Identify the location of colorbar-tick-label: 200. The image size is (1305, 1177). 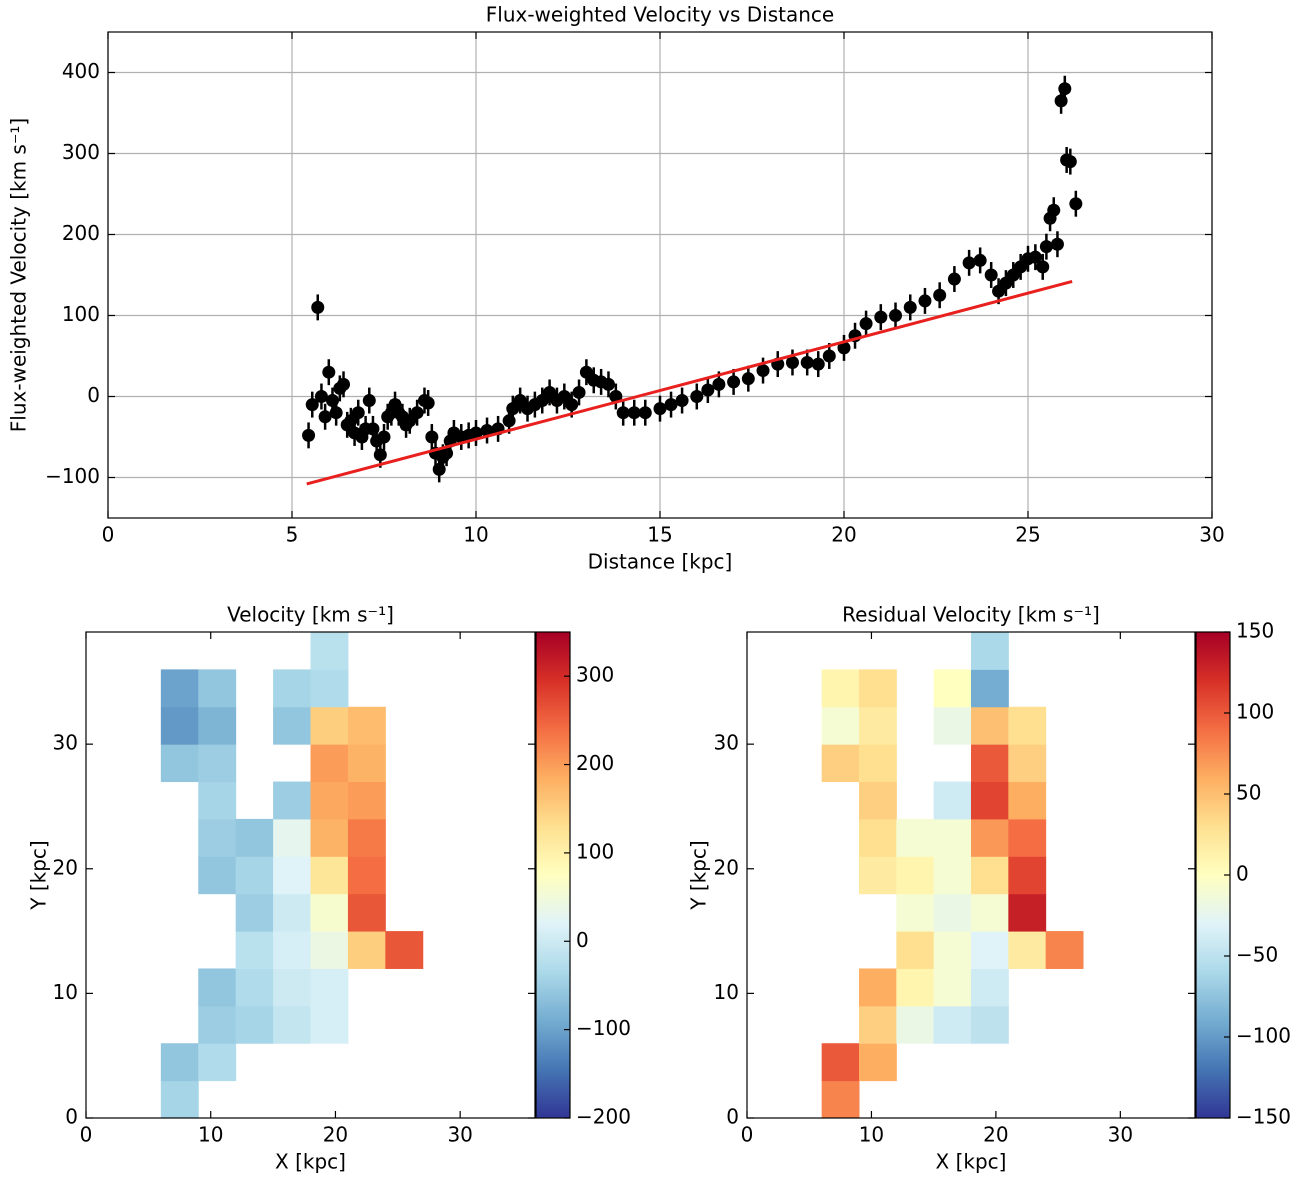
(595, 763).